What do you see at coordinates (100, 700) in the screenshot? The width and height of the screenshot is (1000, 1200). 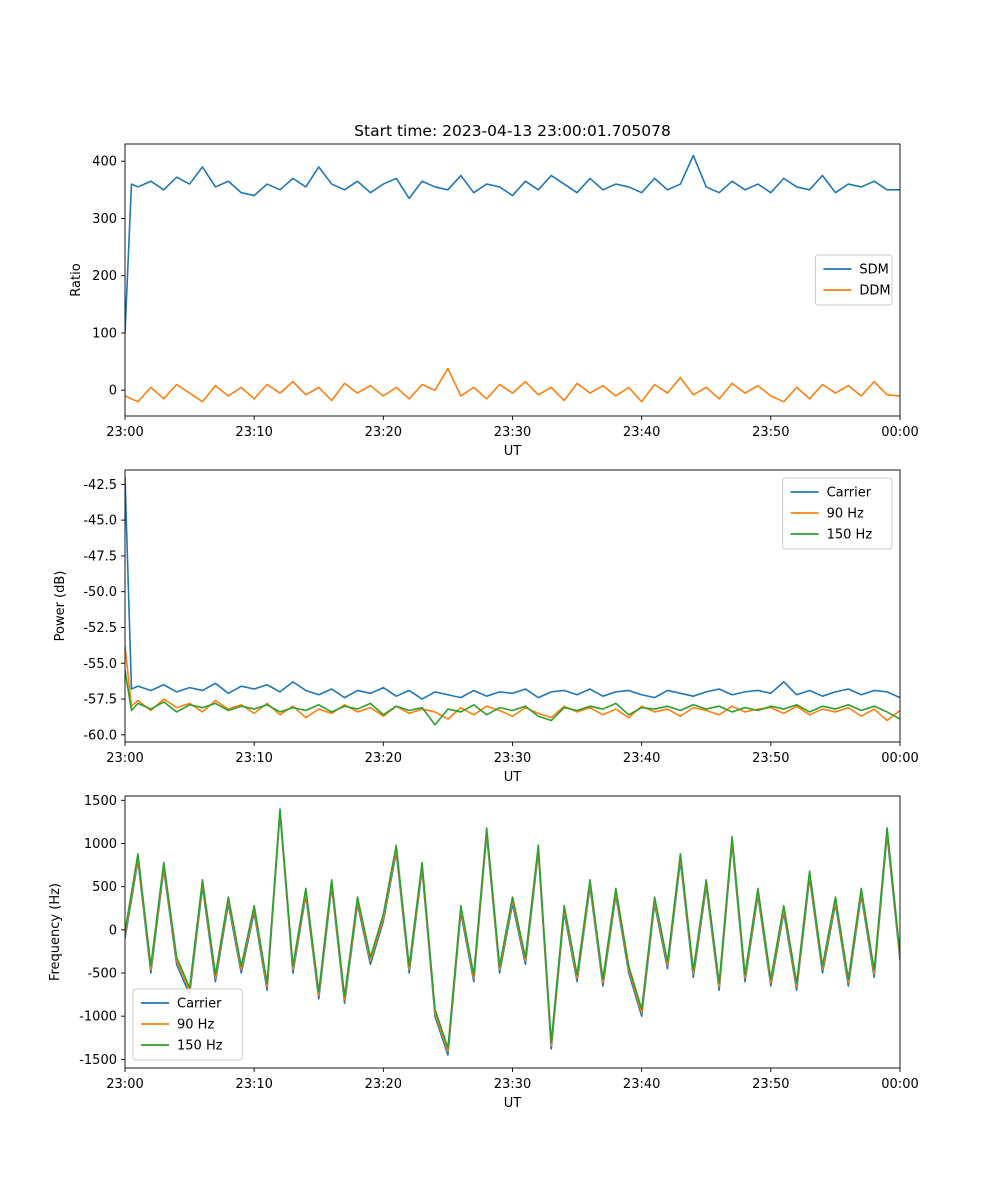 I see `y-tick-label: -57.5` at bounding box center [100, 700].